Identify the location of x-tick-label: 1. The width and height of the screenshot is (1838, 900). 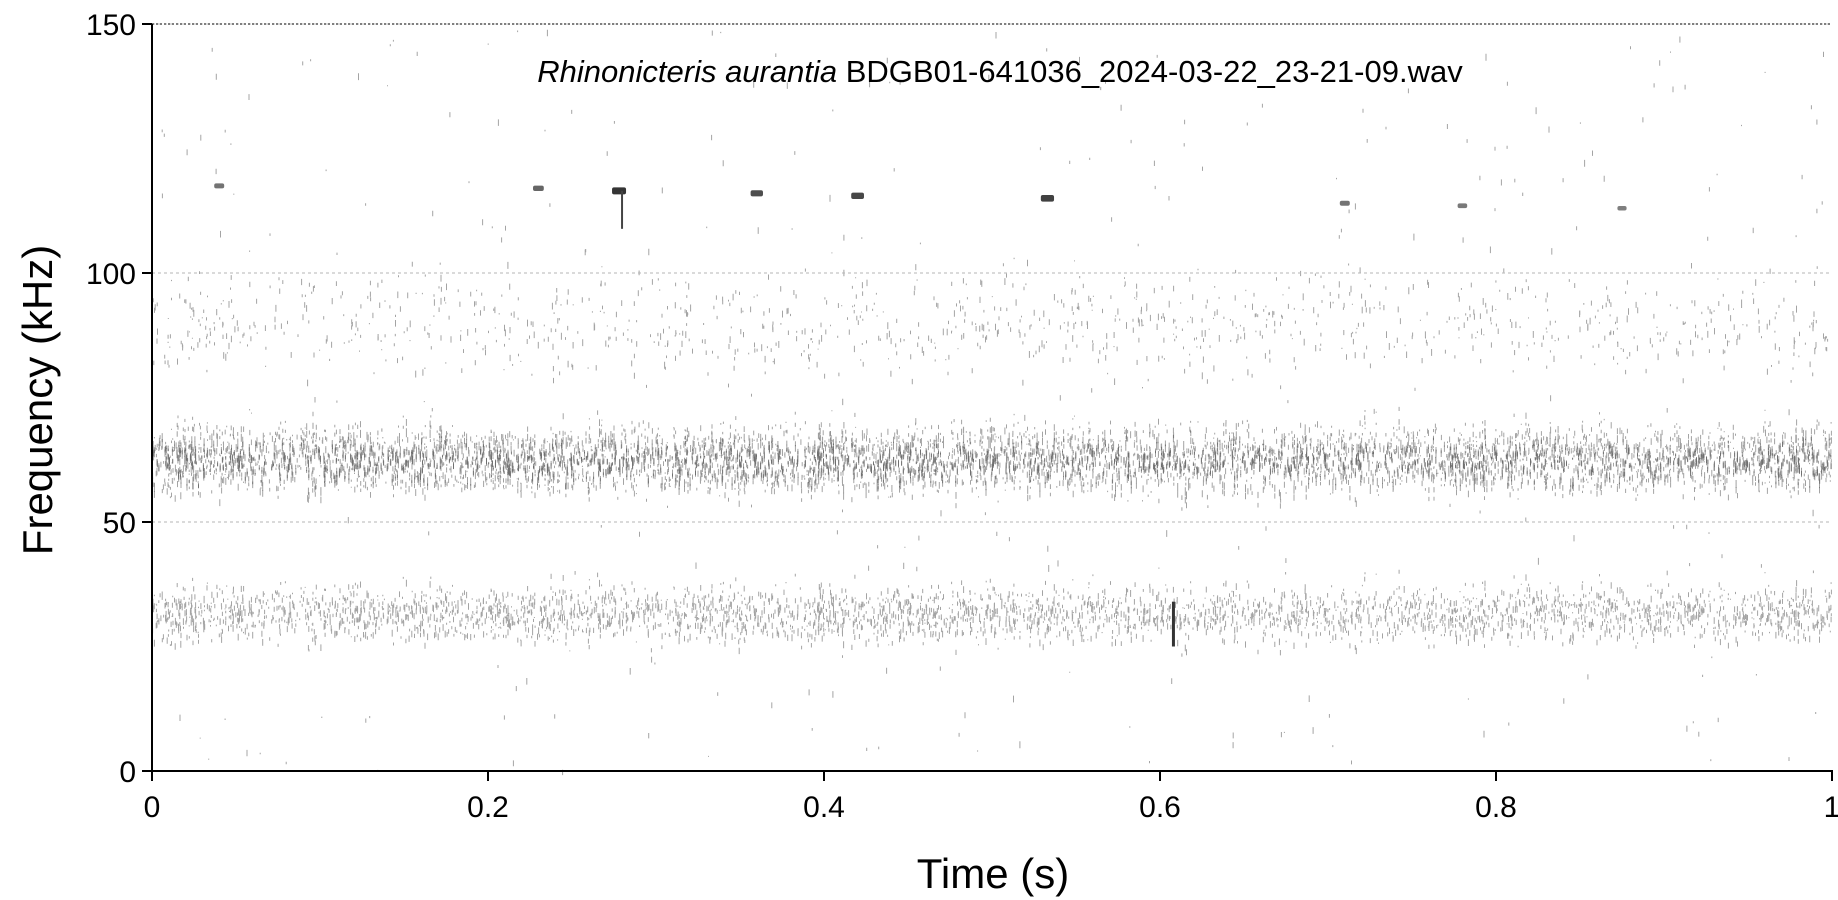
(1831, 807).